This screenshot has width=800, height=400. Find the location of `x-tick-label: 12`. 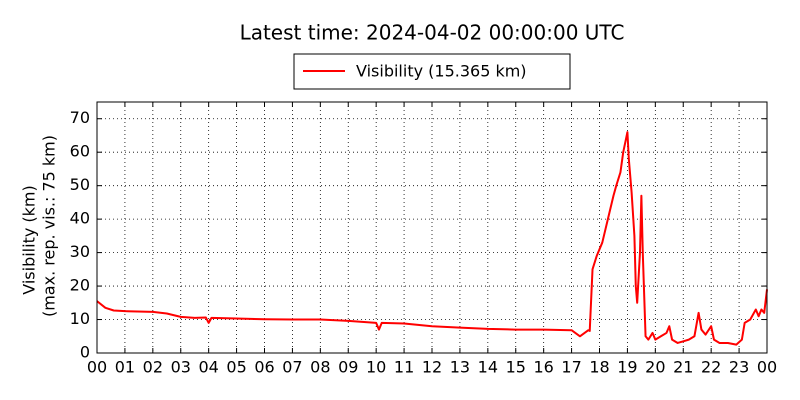

x-tick-label: 12 is located at coordinates (432, 367).